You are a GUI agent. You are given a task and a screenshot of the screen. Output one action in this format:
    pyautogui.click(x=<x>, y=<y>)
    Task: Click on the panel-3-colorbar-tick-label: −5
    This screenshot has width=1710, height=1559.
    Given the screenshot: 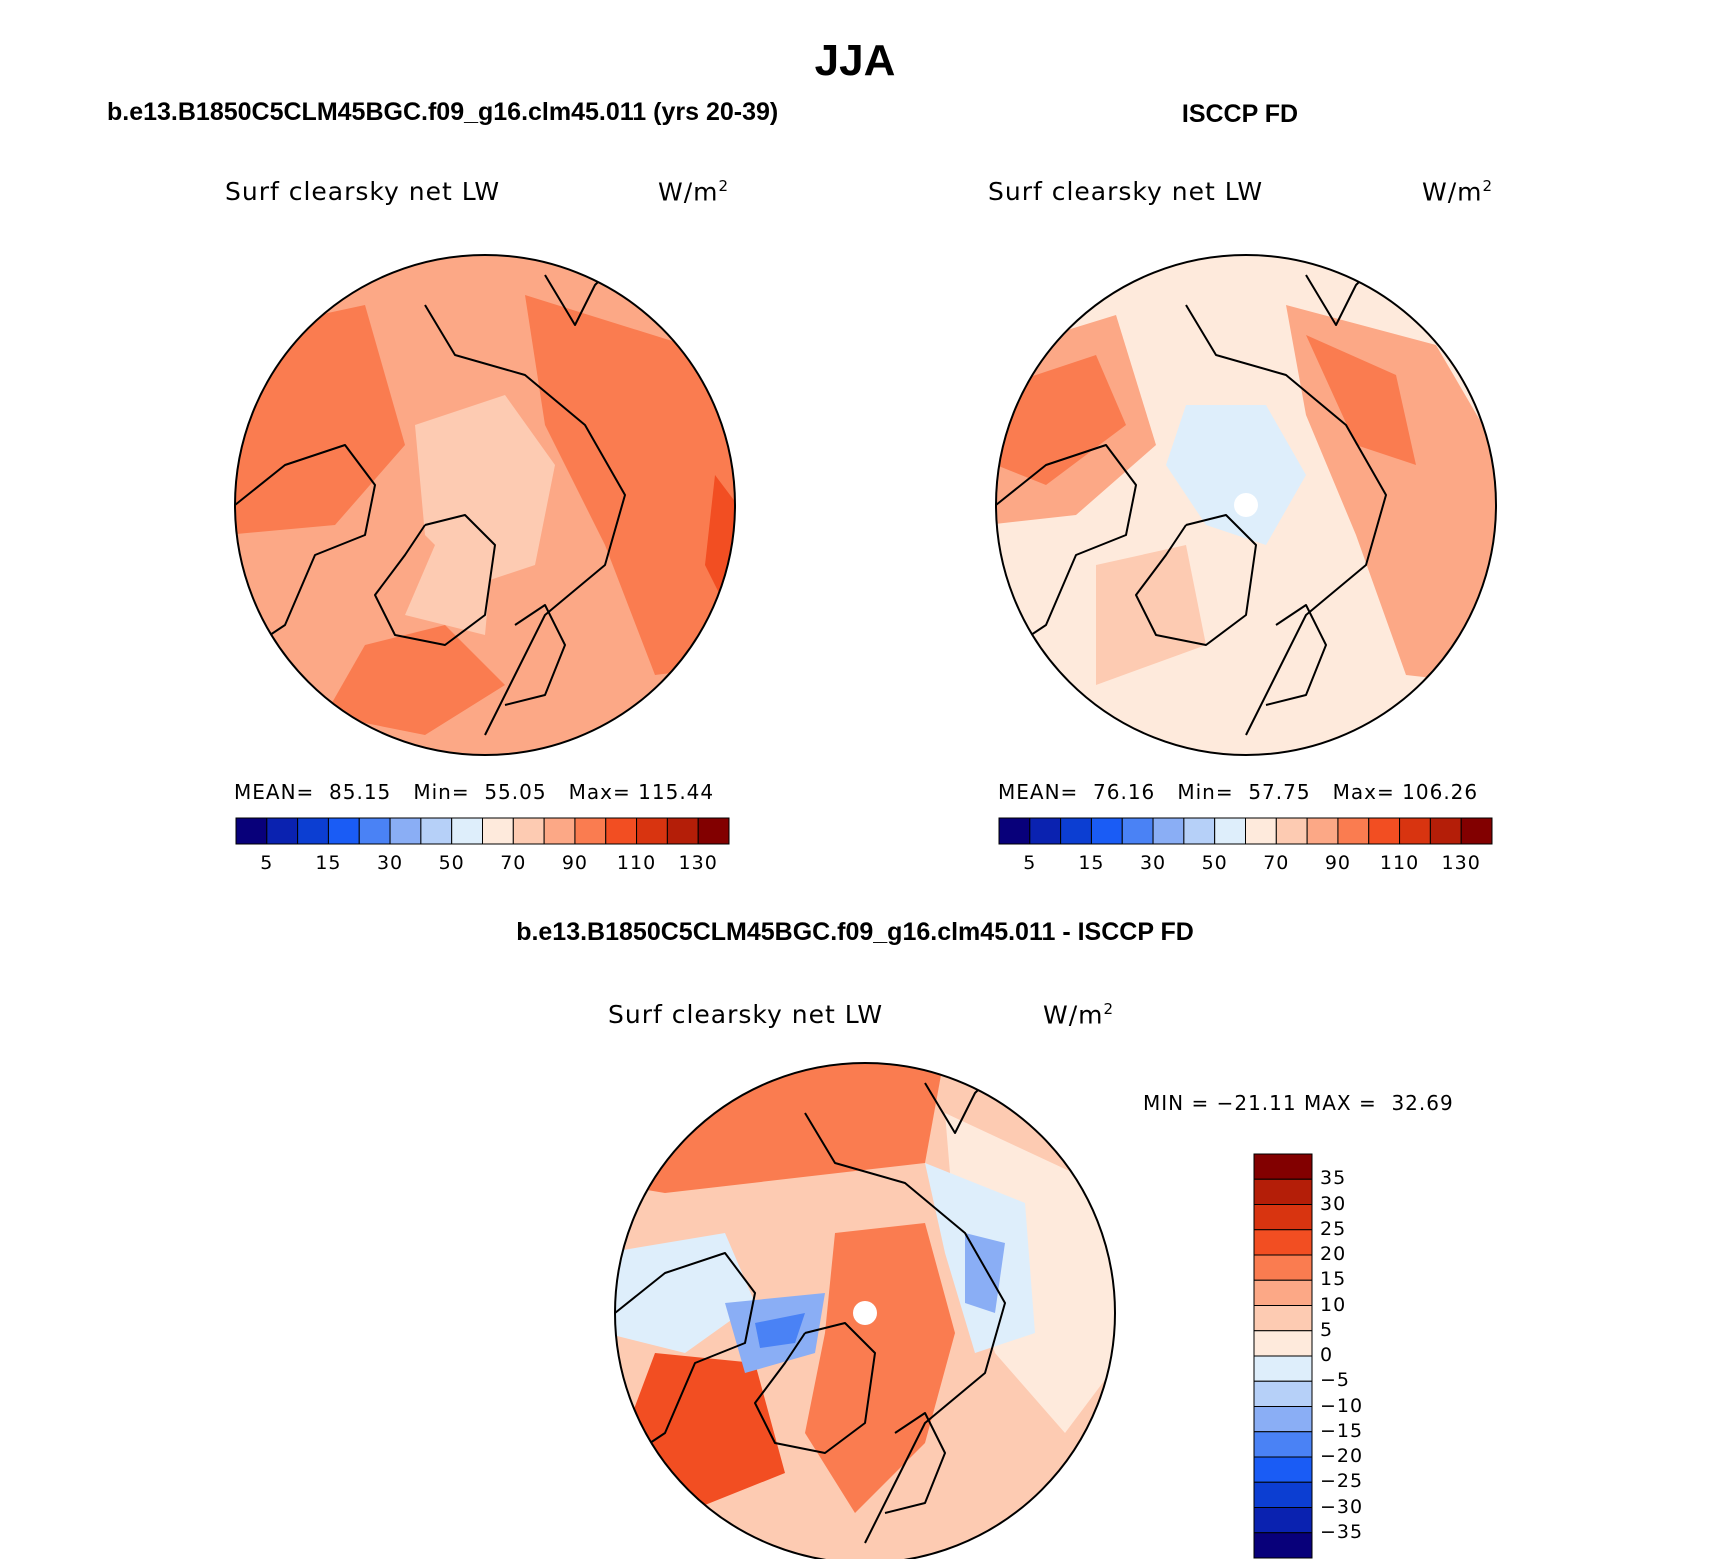 What is the action you would take?
    pyautogui.click(x=1335, y=1380)
    